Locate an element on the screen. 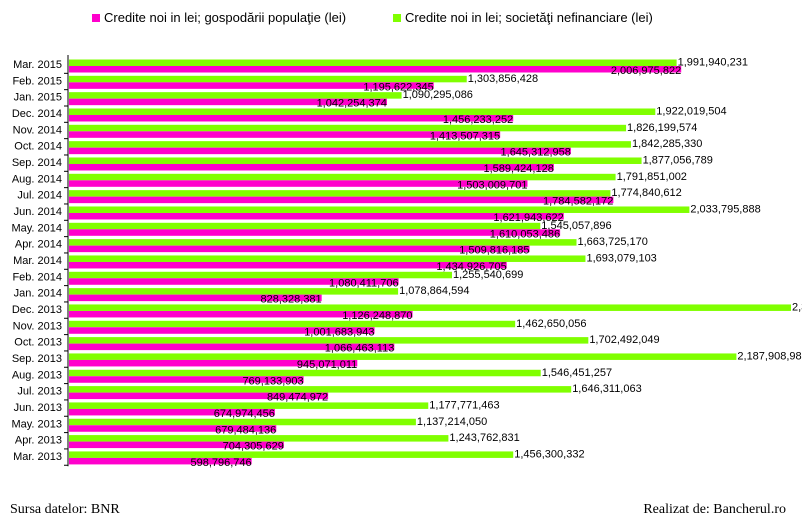  y-tick-label: Mar. 2015 is located at coordinates (37, 65).